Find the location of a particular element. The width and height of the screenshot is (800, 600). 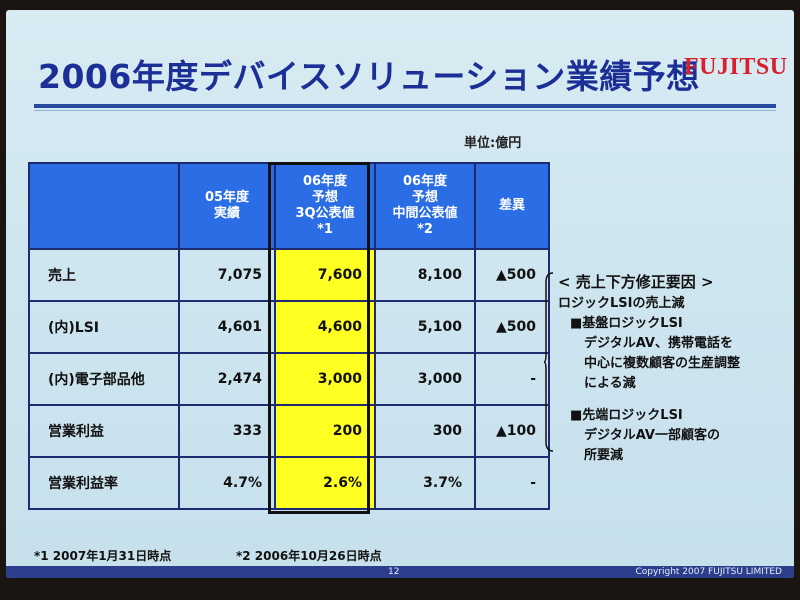

cell-fy06-interim-forecast: 5,100 is located at coordinates (425, 327).